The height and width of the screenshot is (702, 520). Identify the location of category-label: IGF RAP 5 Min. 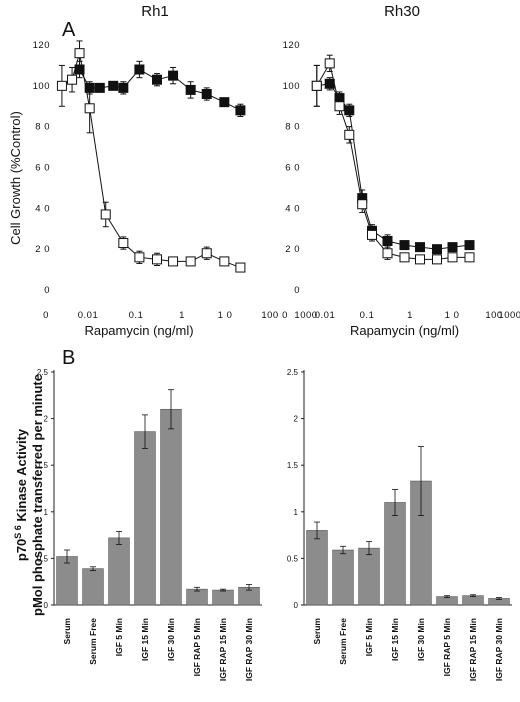
(197, 647).